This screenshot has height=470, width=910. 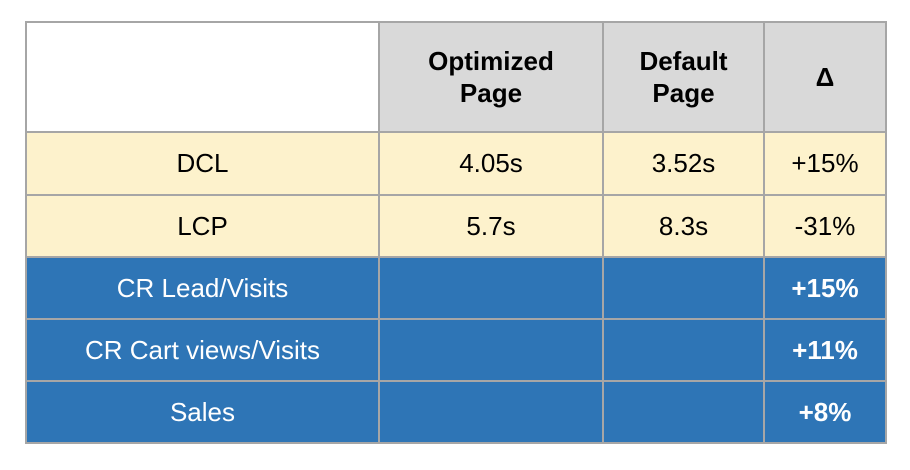 I want to click on table-row-cr-lead: CR Lead/Visits +15%, so click(x=456, y=288).